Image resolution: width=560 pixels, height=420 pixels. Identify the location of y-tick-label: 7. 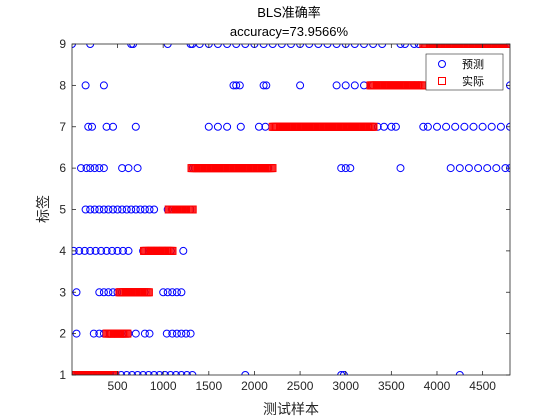
(62, 127).